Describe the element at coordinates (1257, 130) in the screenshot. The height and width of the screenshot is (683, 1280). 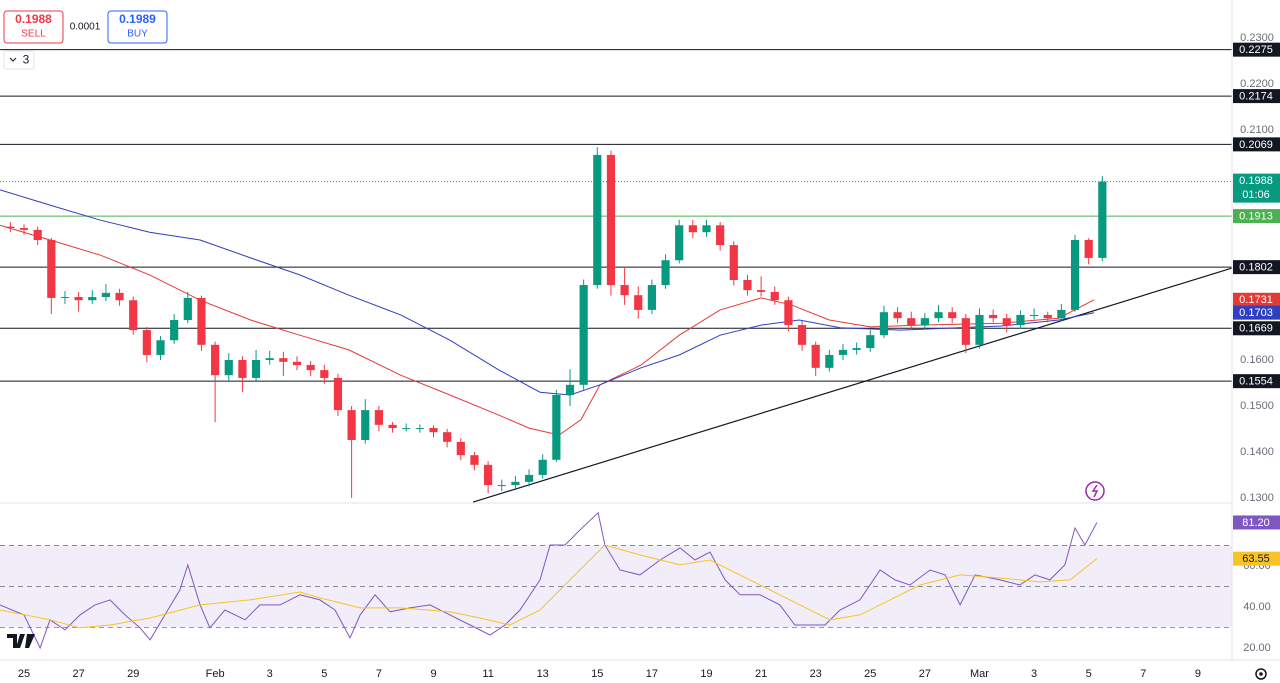
I see `y-tick-label: 0.2100` at that location.